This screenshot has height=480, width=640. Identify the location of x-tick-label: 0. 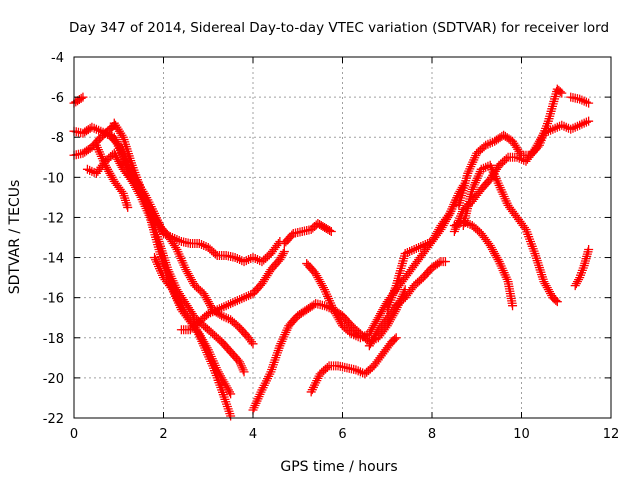
(74, 434).